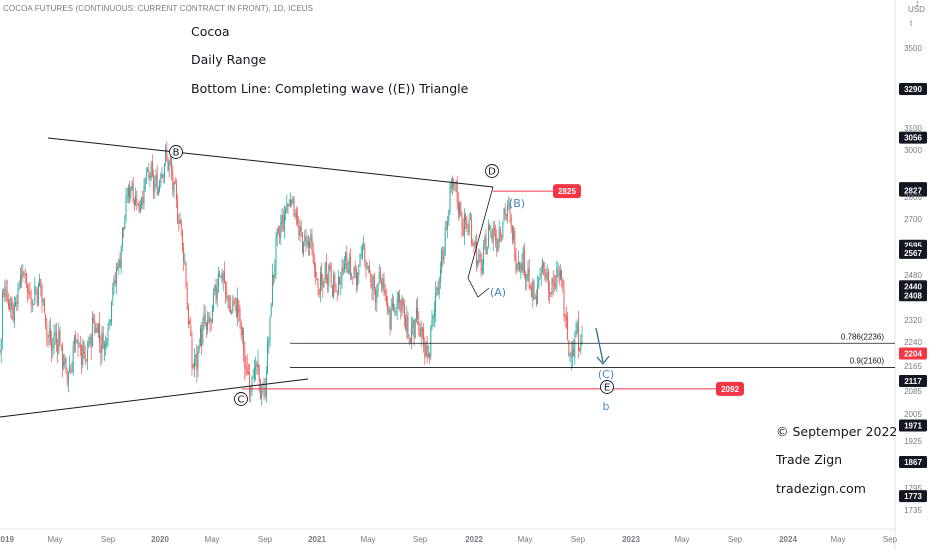 This screenshot has height=550, width=932. What do you see at coordinates (913, 286) in the screenshot?
I see `price-tag-label: 2440` at bounding box center [913, 286].